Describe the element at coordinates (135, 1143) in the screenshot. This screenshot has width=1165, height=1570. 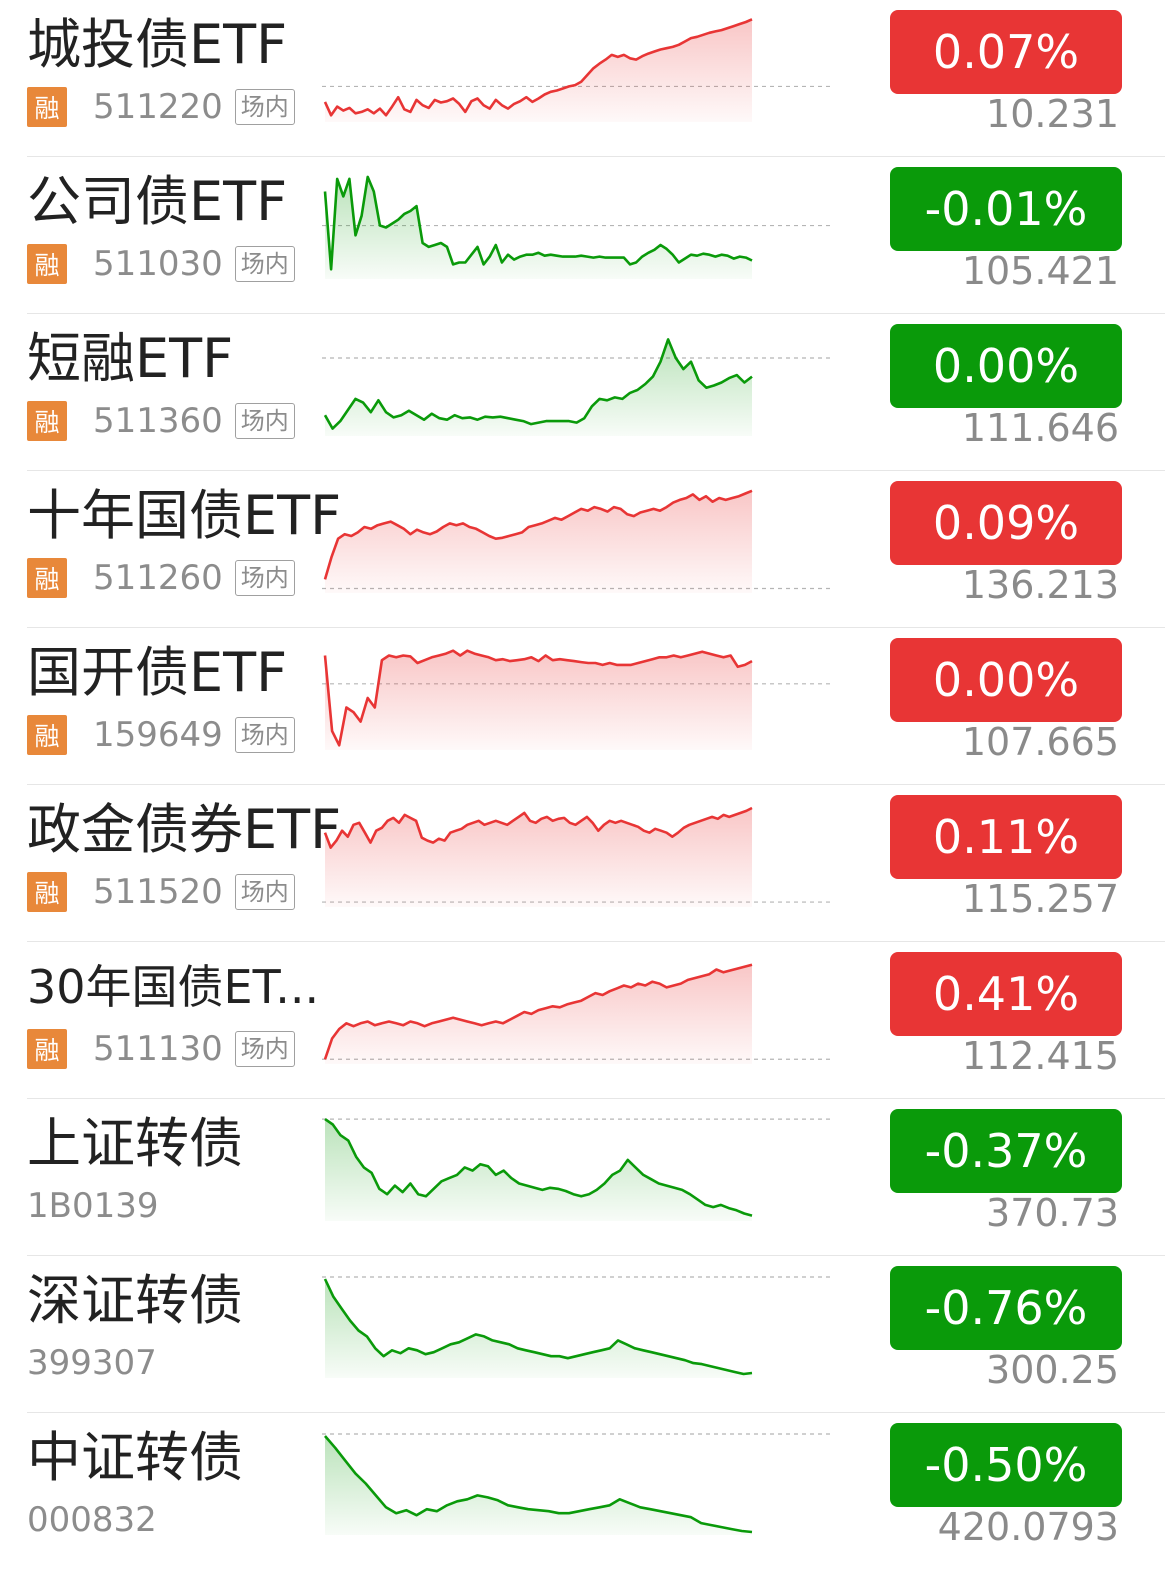
I see `security-name: 上证转债` at that location.